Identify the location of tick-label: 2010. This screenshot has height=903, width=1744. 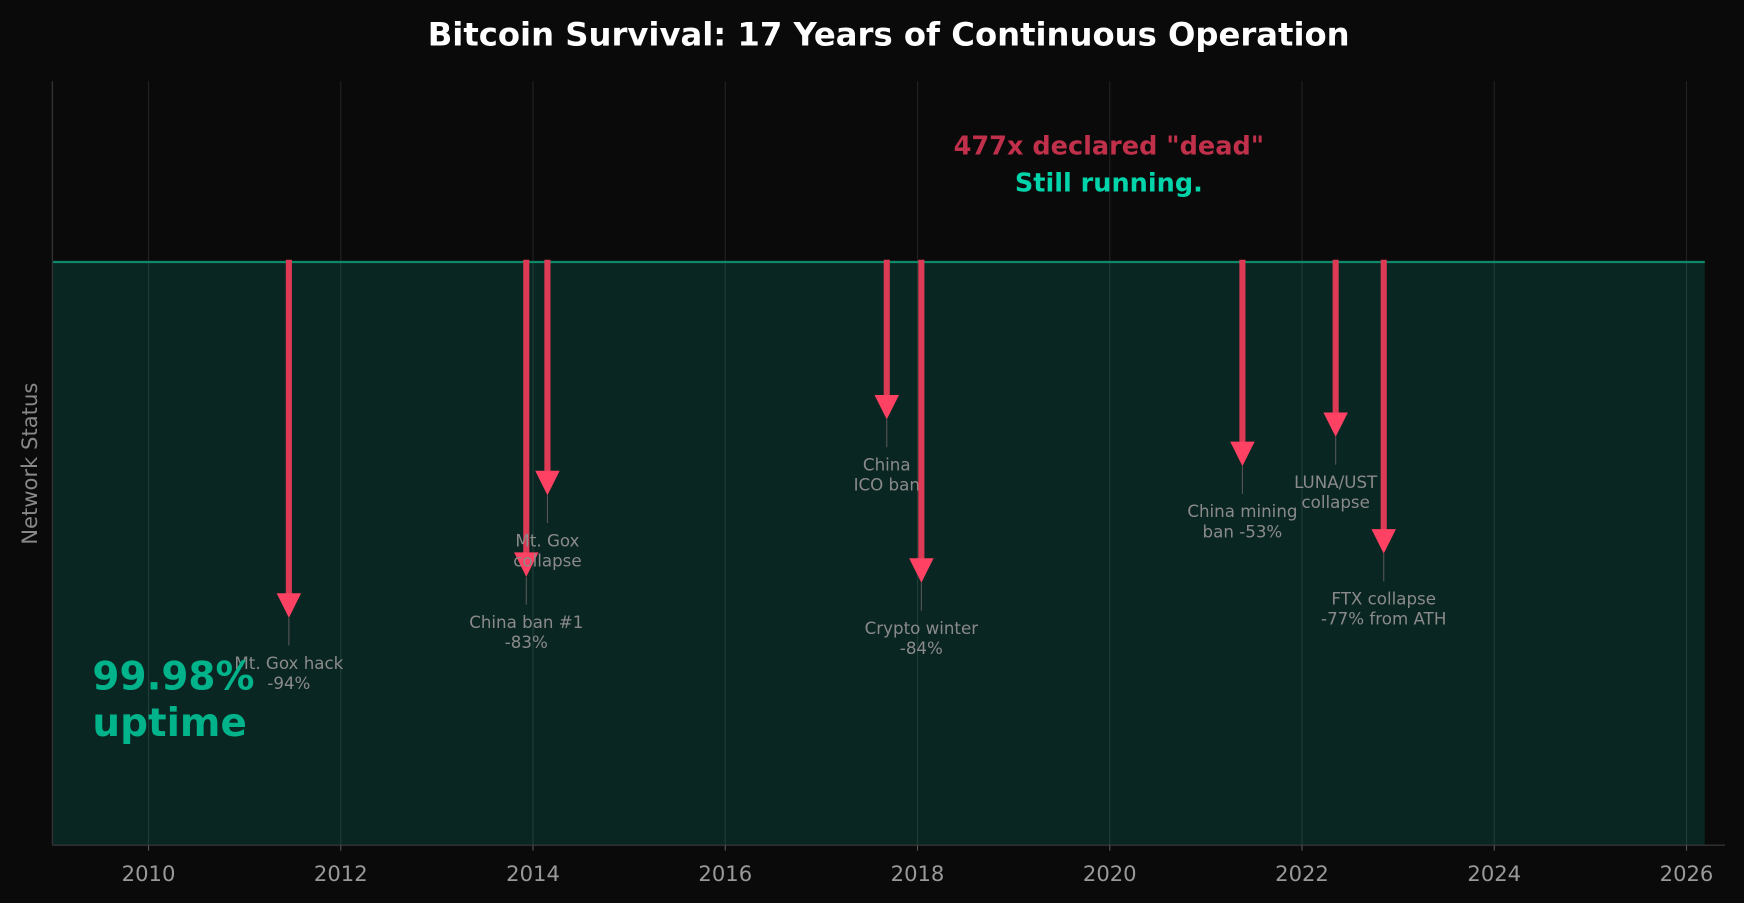
(149, 873).